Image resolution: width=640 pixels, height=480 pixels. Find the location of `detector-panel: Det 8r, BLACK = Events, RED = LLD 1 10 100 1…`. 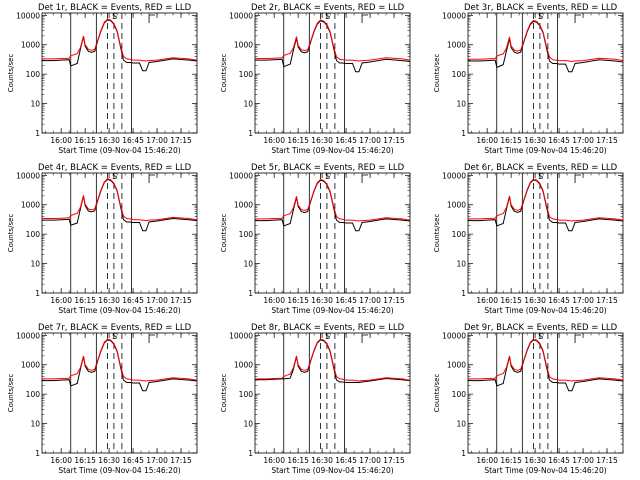

detector-panel: Det 8r, BLACK = Events, RED = LLD 1 10 100 1… is located at coordinates (315, 399).